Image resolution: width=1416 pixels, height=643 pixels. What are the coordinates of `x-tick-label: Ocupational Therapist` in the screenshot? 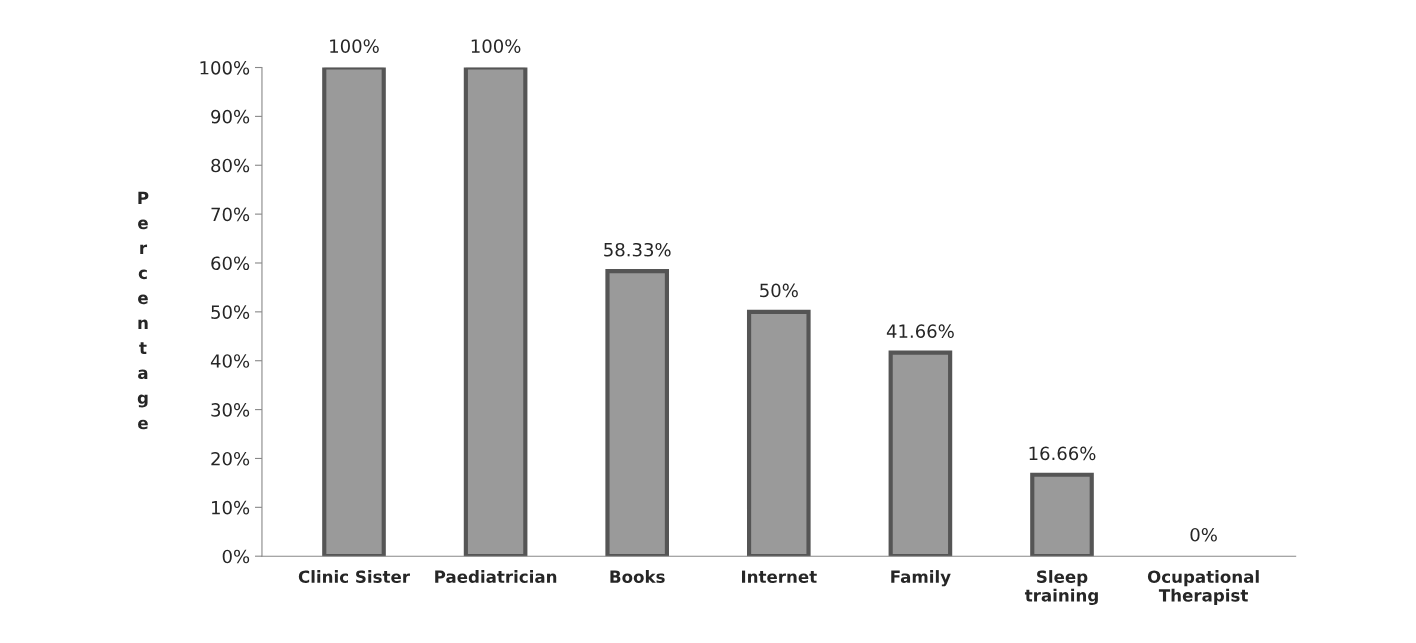 It's located at (1203, 587).